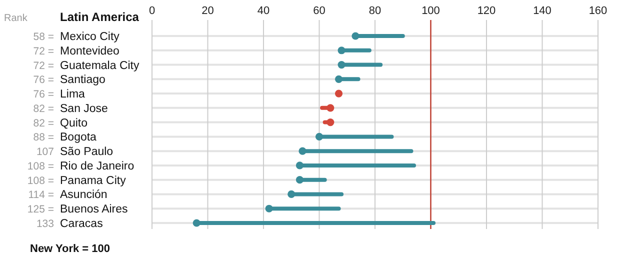 Image resolution: width=630 pixels, height=262 pixels. I want to click on y-tick-label: Guatemala City, so click(100, 66).